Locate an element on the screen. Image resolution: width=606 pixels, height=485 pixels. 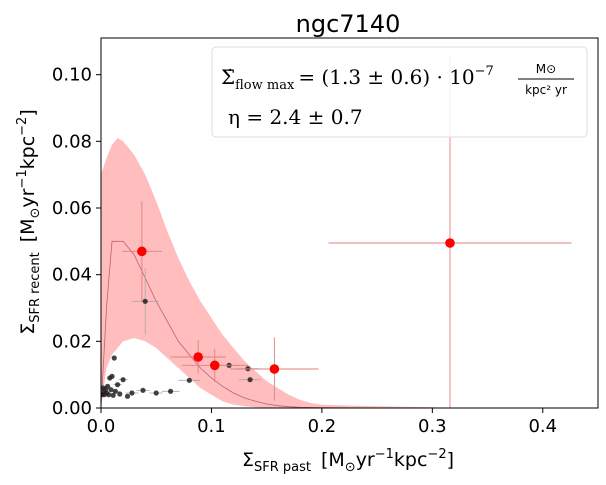
x-tick-label-0: 0.0 is located at coordinates (101, 426).